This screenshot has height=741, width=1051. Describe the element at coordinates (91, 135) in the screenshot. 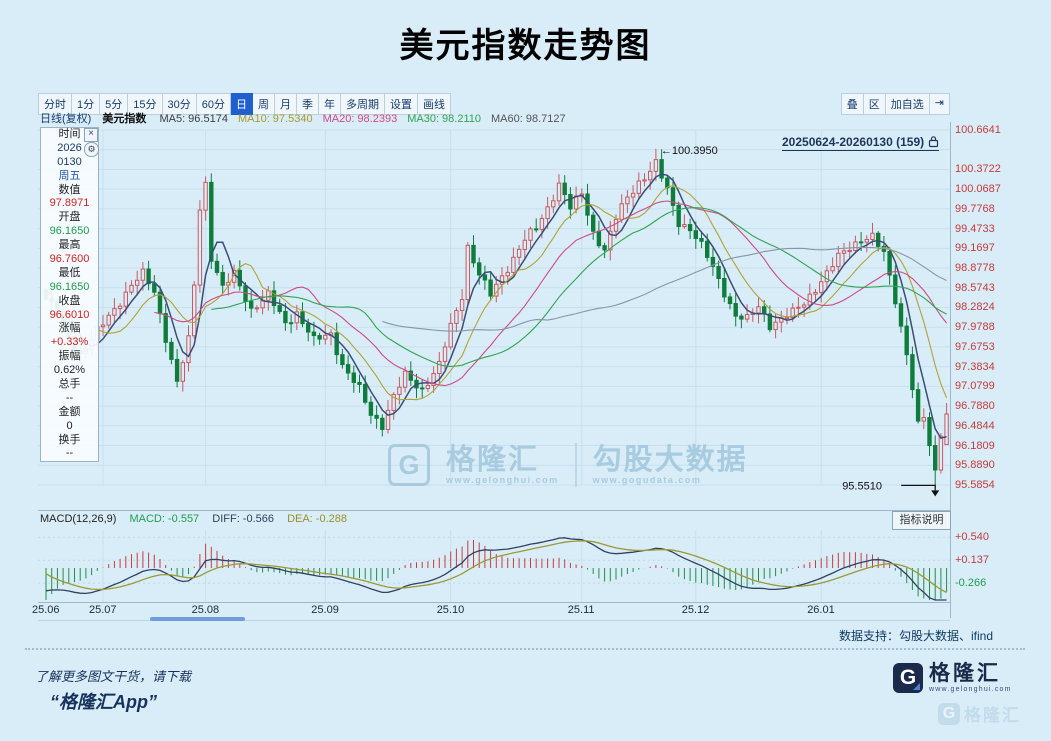

I see `close-icon: ×` at that location.